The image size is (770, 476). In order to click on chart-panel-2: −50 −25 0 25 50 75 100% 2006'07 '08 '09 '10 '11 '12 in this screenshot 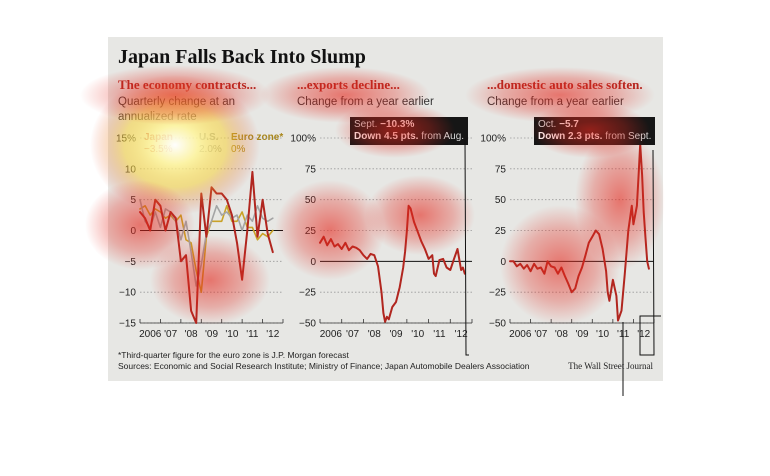, I will do `click(381, 237)`.